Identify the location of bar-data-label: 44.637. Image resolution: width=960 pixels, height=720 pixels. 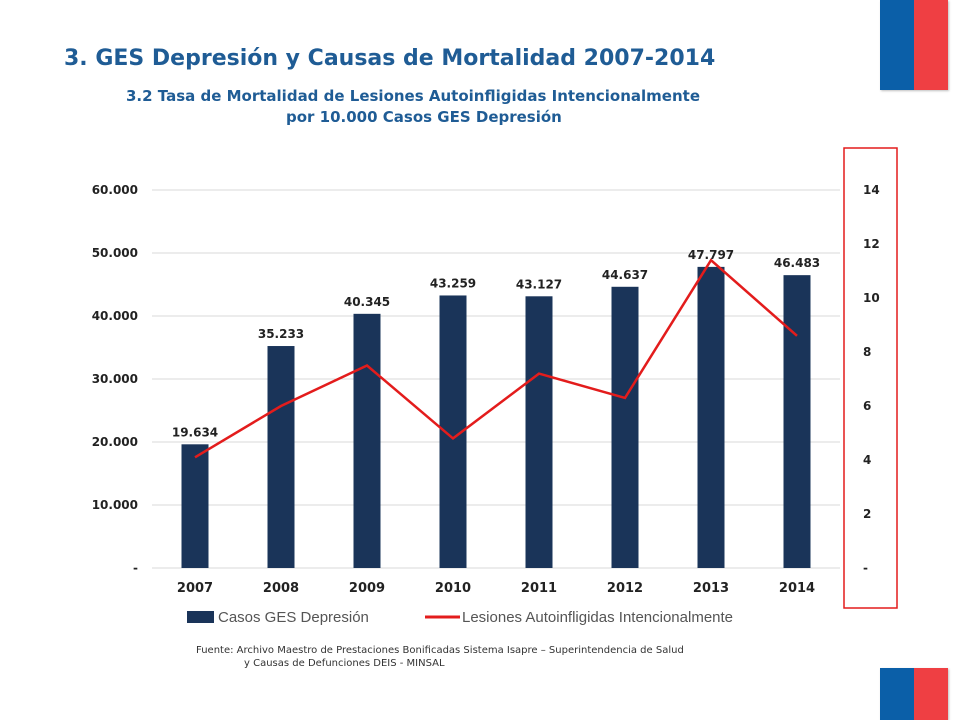
(625, 275).